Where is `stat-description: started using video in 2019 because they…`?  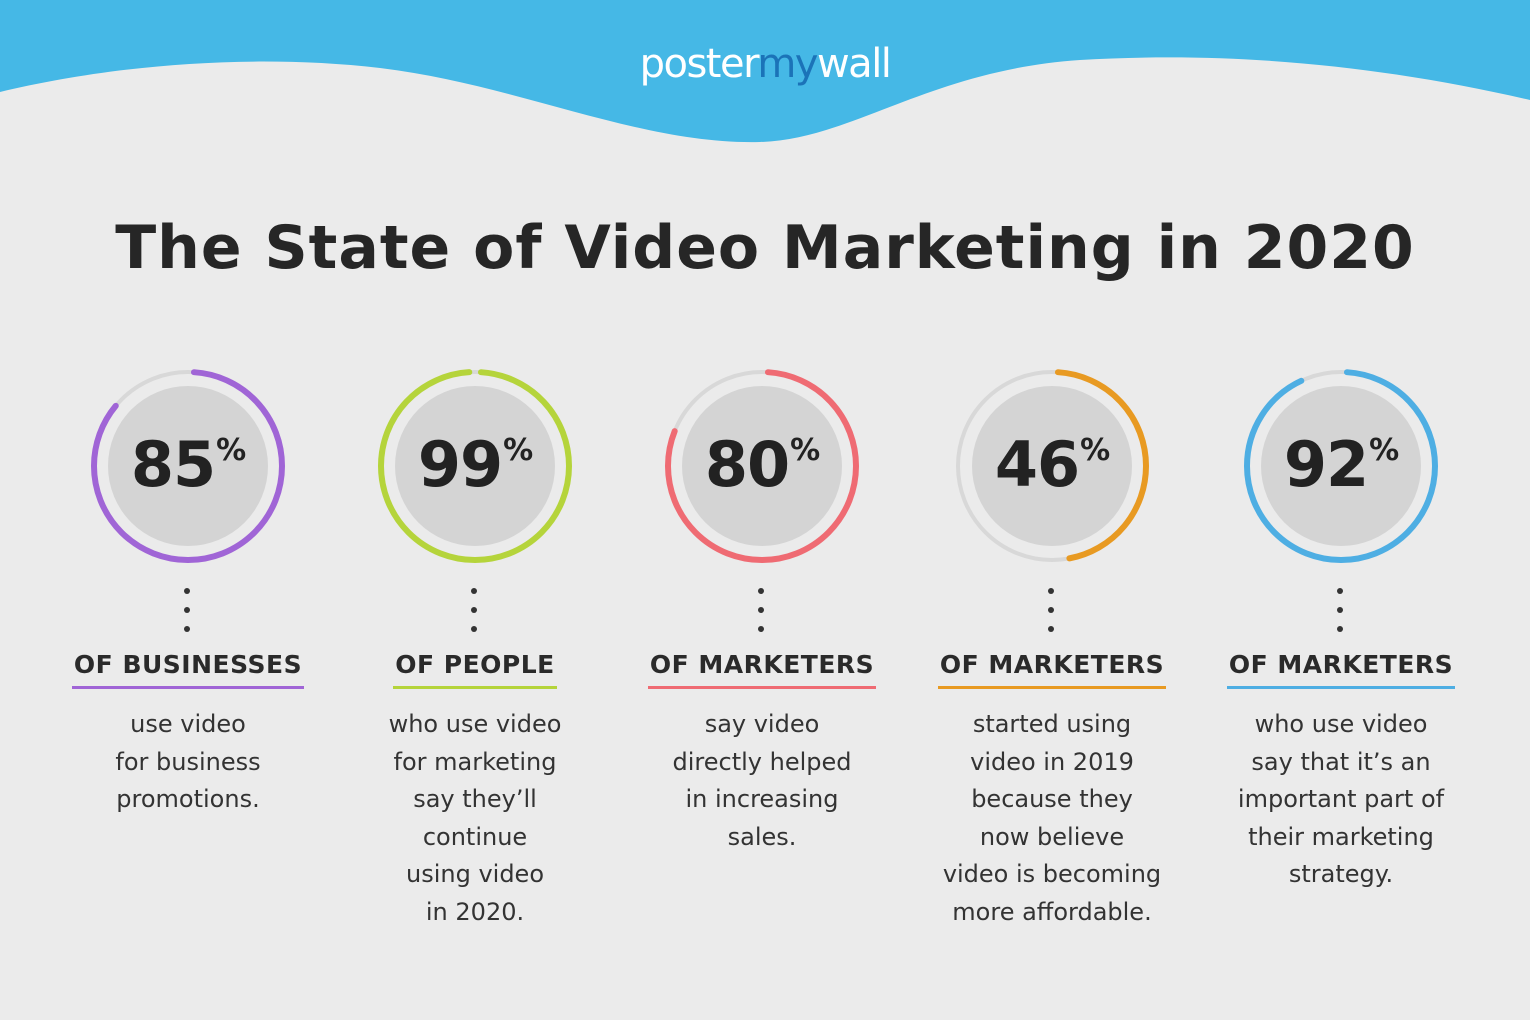
stat-description: started using video in 2019 because they… is located at coordinates (1052, 818).